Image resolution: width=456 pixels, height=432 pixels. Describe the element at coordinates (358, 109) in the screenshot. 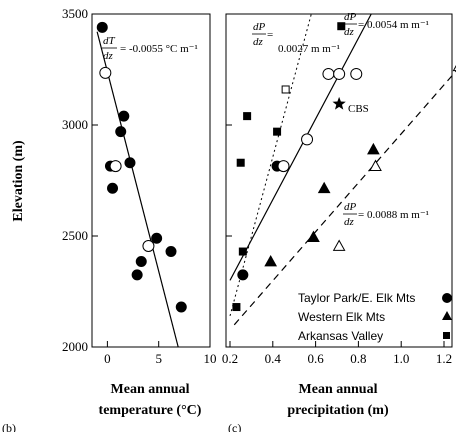

I see `cbs-label: CBS` at that location.